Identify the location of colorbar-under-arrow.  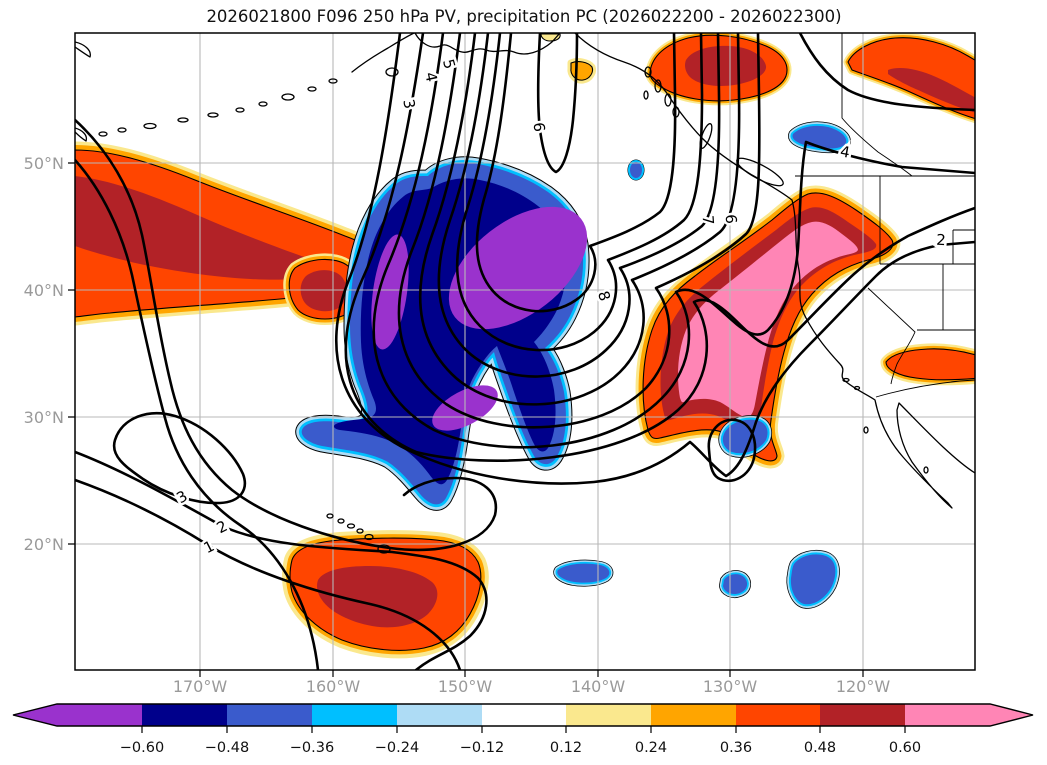
(35, 715).